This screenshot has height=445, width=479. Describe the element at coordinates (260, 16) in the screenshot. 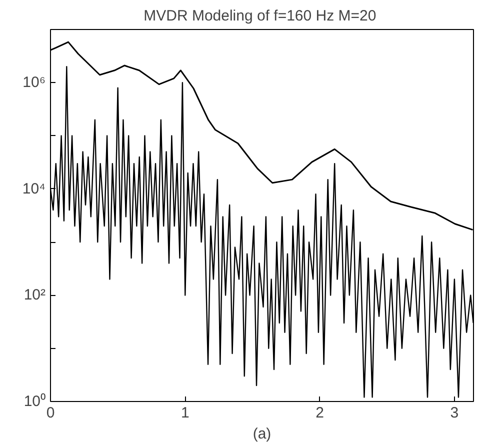

I see `chart-title: MVDR Modeling of f=160 Hz M=20` at that location.